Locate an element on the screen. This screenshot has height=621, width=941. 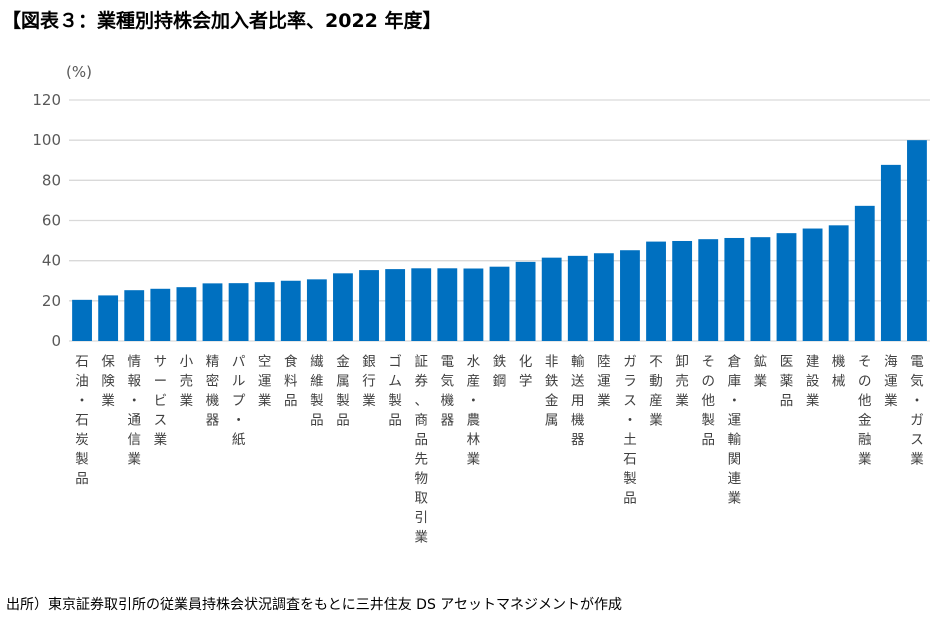
x-tick-label: 建設業 is located at coordinates (813, 381).